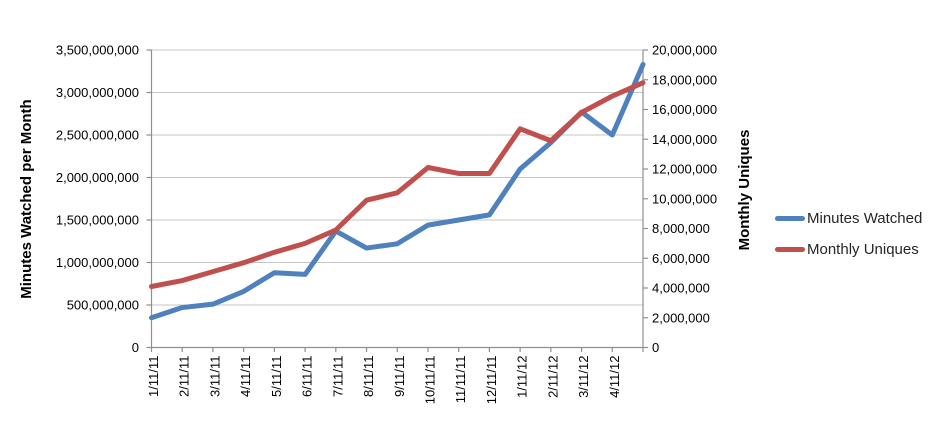 The height and width of the screenshot is (436, 943). I want to click on x-axis-tick-label: 5/11/11, so click(276, 376).